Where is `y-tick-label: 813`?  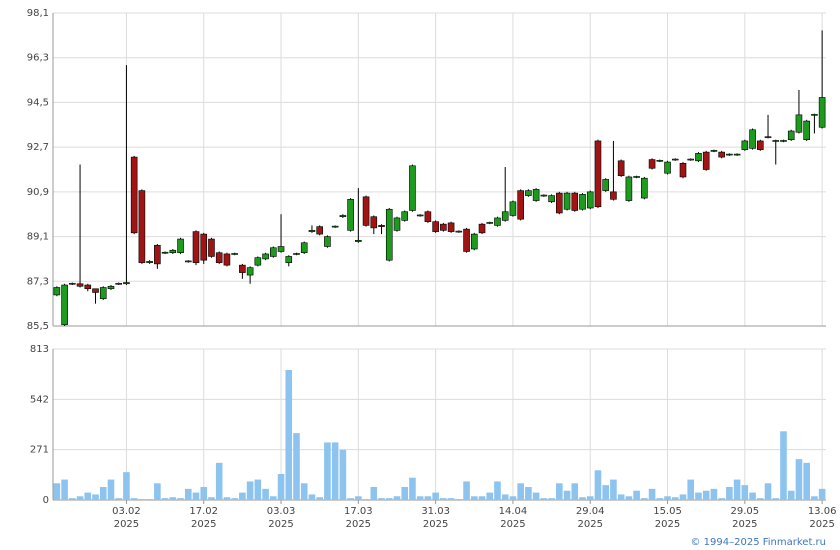
y-tick-label: 813 is located at coordinates (39, 349).